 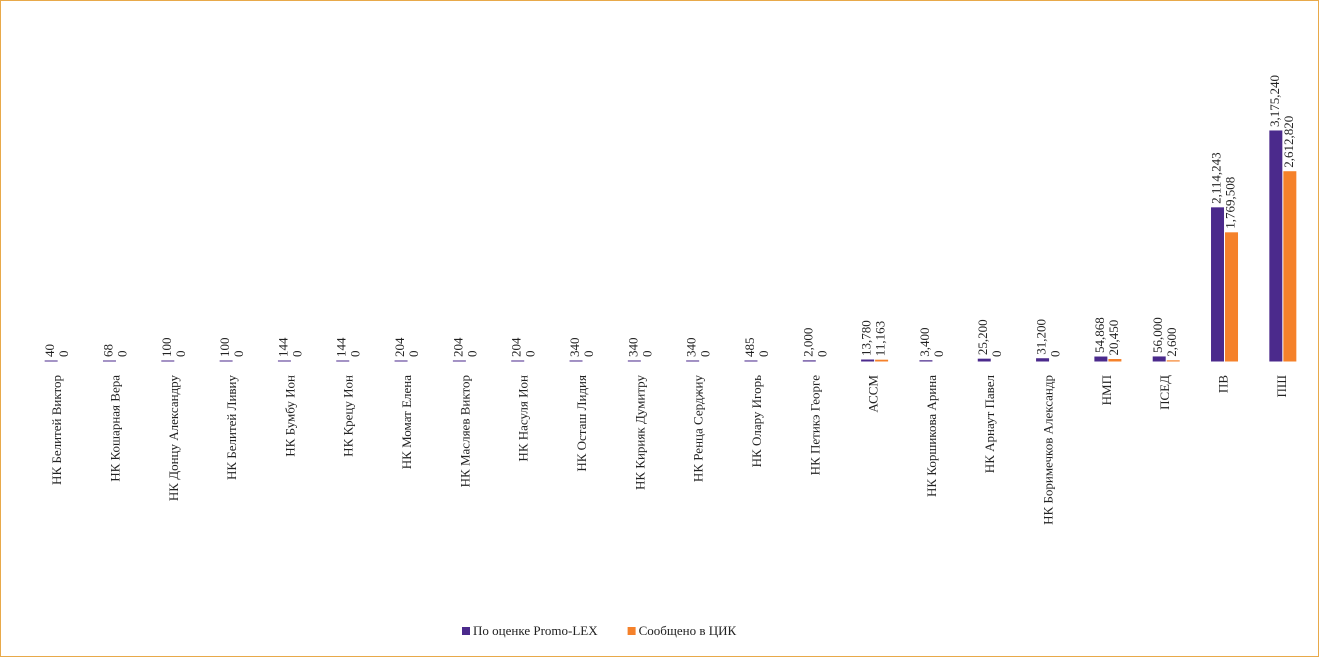 I want to click on x-tick-label: НК Бумбу Ион, so click(x=289, y=416).